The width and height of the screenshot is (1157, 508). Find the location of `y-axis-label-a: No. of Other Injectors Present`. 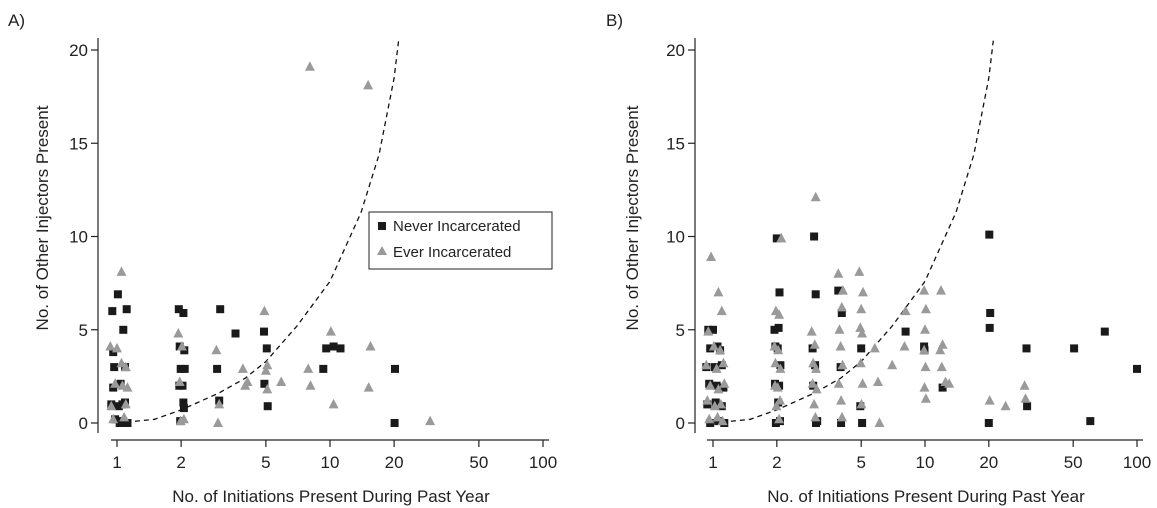

y-axis-label-a: No. of Other Injectors Present is located at coordinates (42, 217).